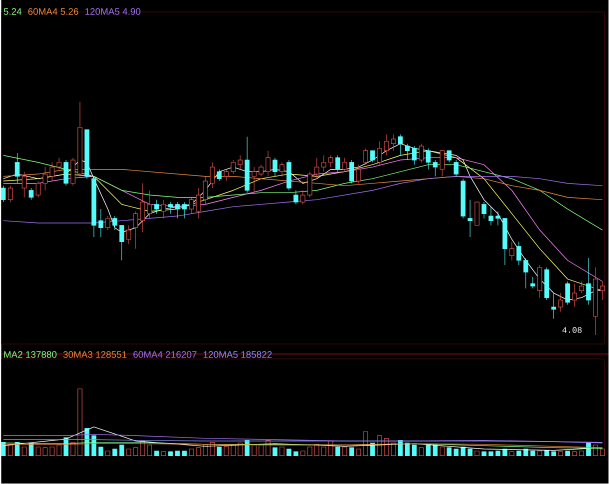 The width and height of the screenshot is (609, 484). Describe the element at coordinates (164, 354) in the screenshot. I see `text: 60MA4 216207` at that location.